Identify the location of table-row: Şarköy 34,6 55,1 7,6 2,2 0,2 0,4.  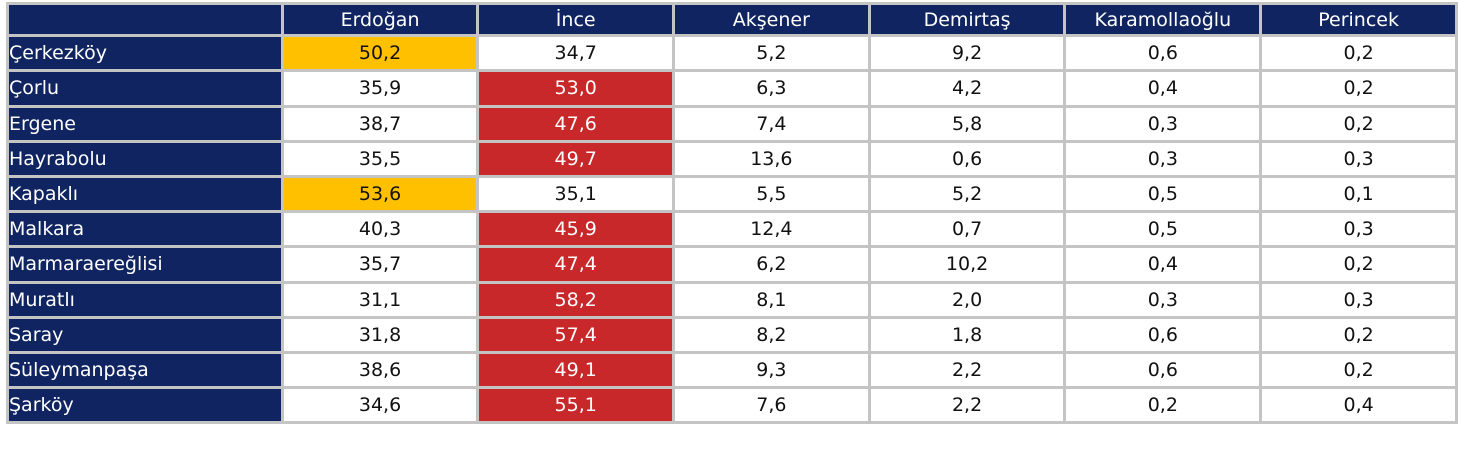
(732, 407).